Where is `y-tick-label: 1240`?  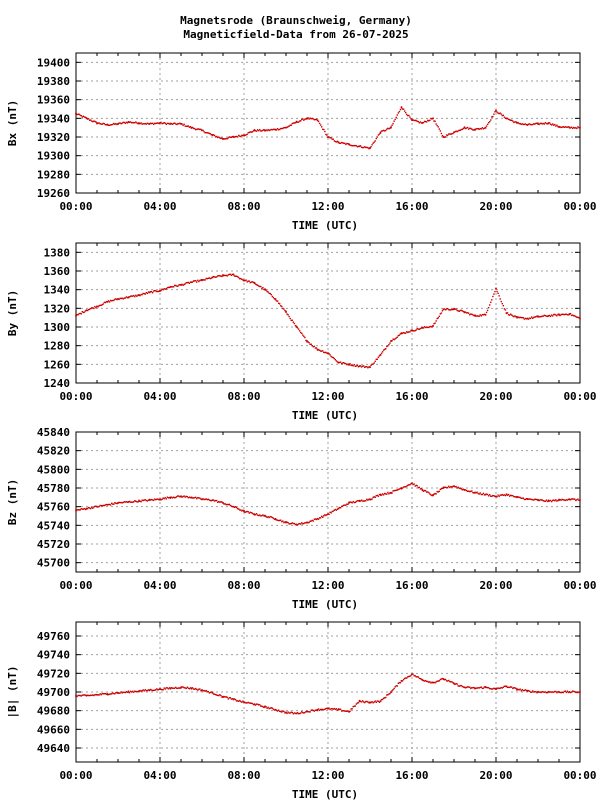
y-tick-label: 1240 is located at coordinates (57, 383).